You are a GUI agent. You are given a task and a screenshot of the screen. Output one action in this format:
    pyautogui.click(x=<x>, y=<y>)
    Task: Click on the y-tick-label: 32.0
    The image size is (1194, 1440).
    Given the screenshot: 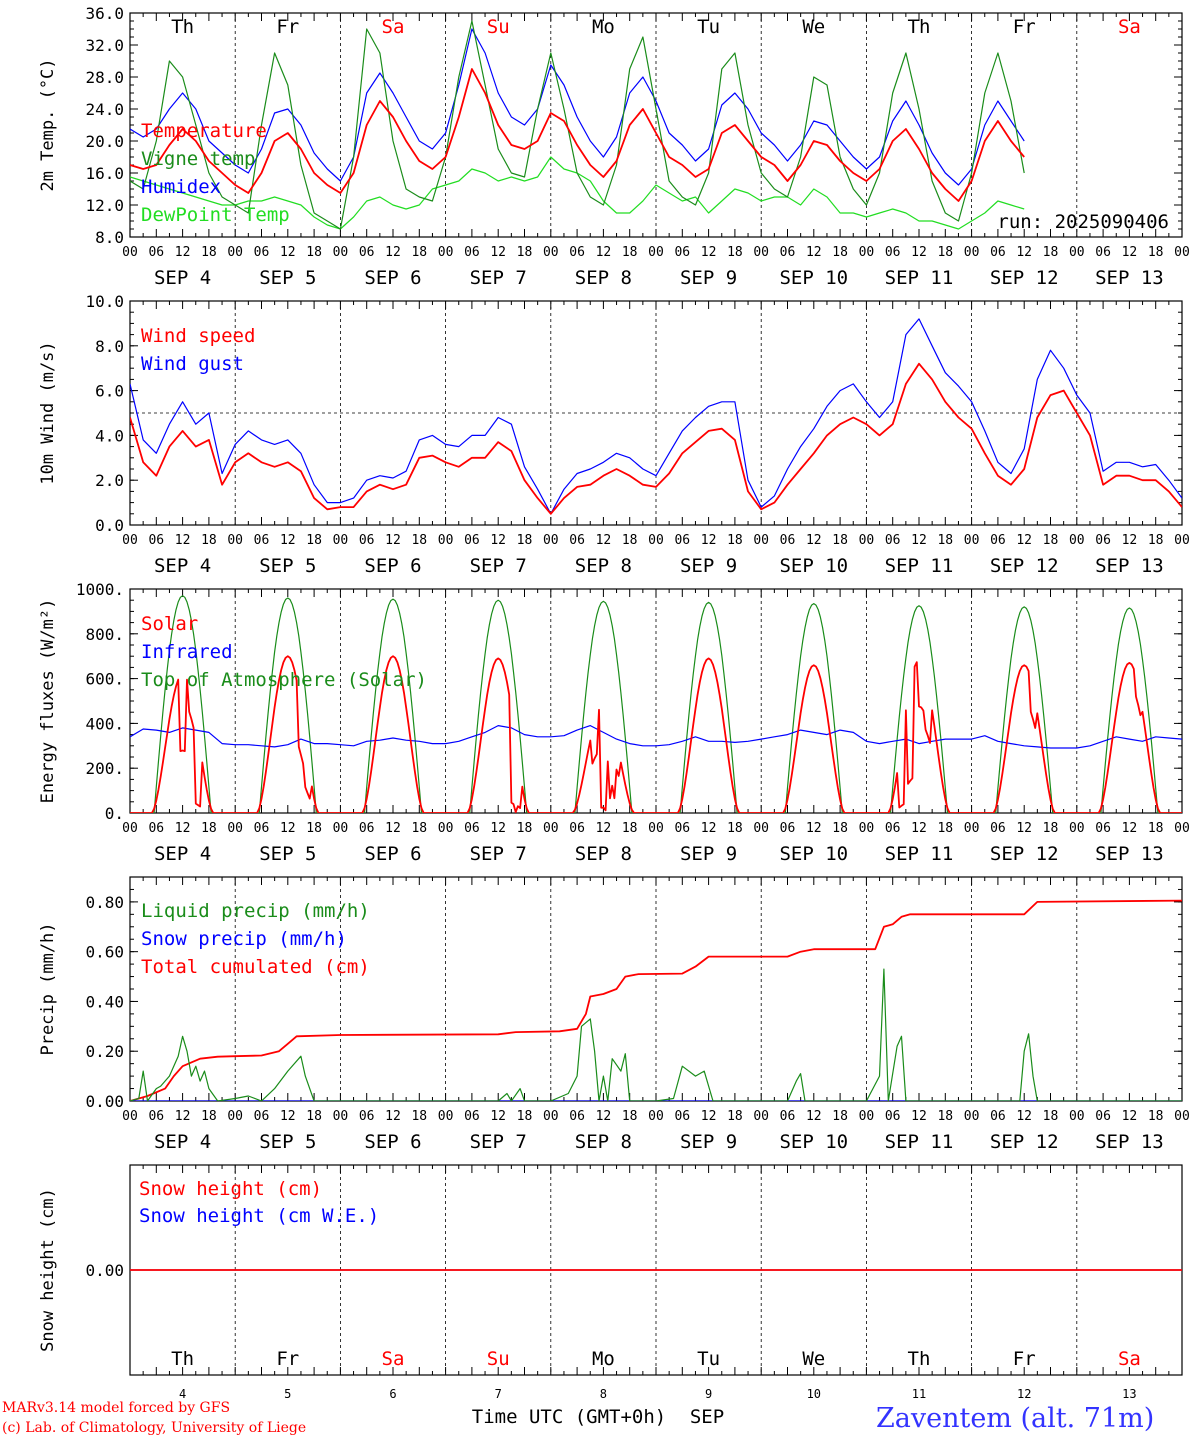 What is the action you would take?
    pyautogui.click(x=104, y=45)
    